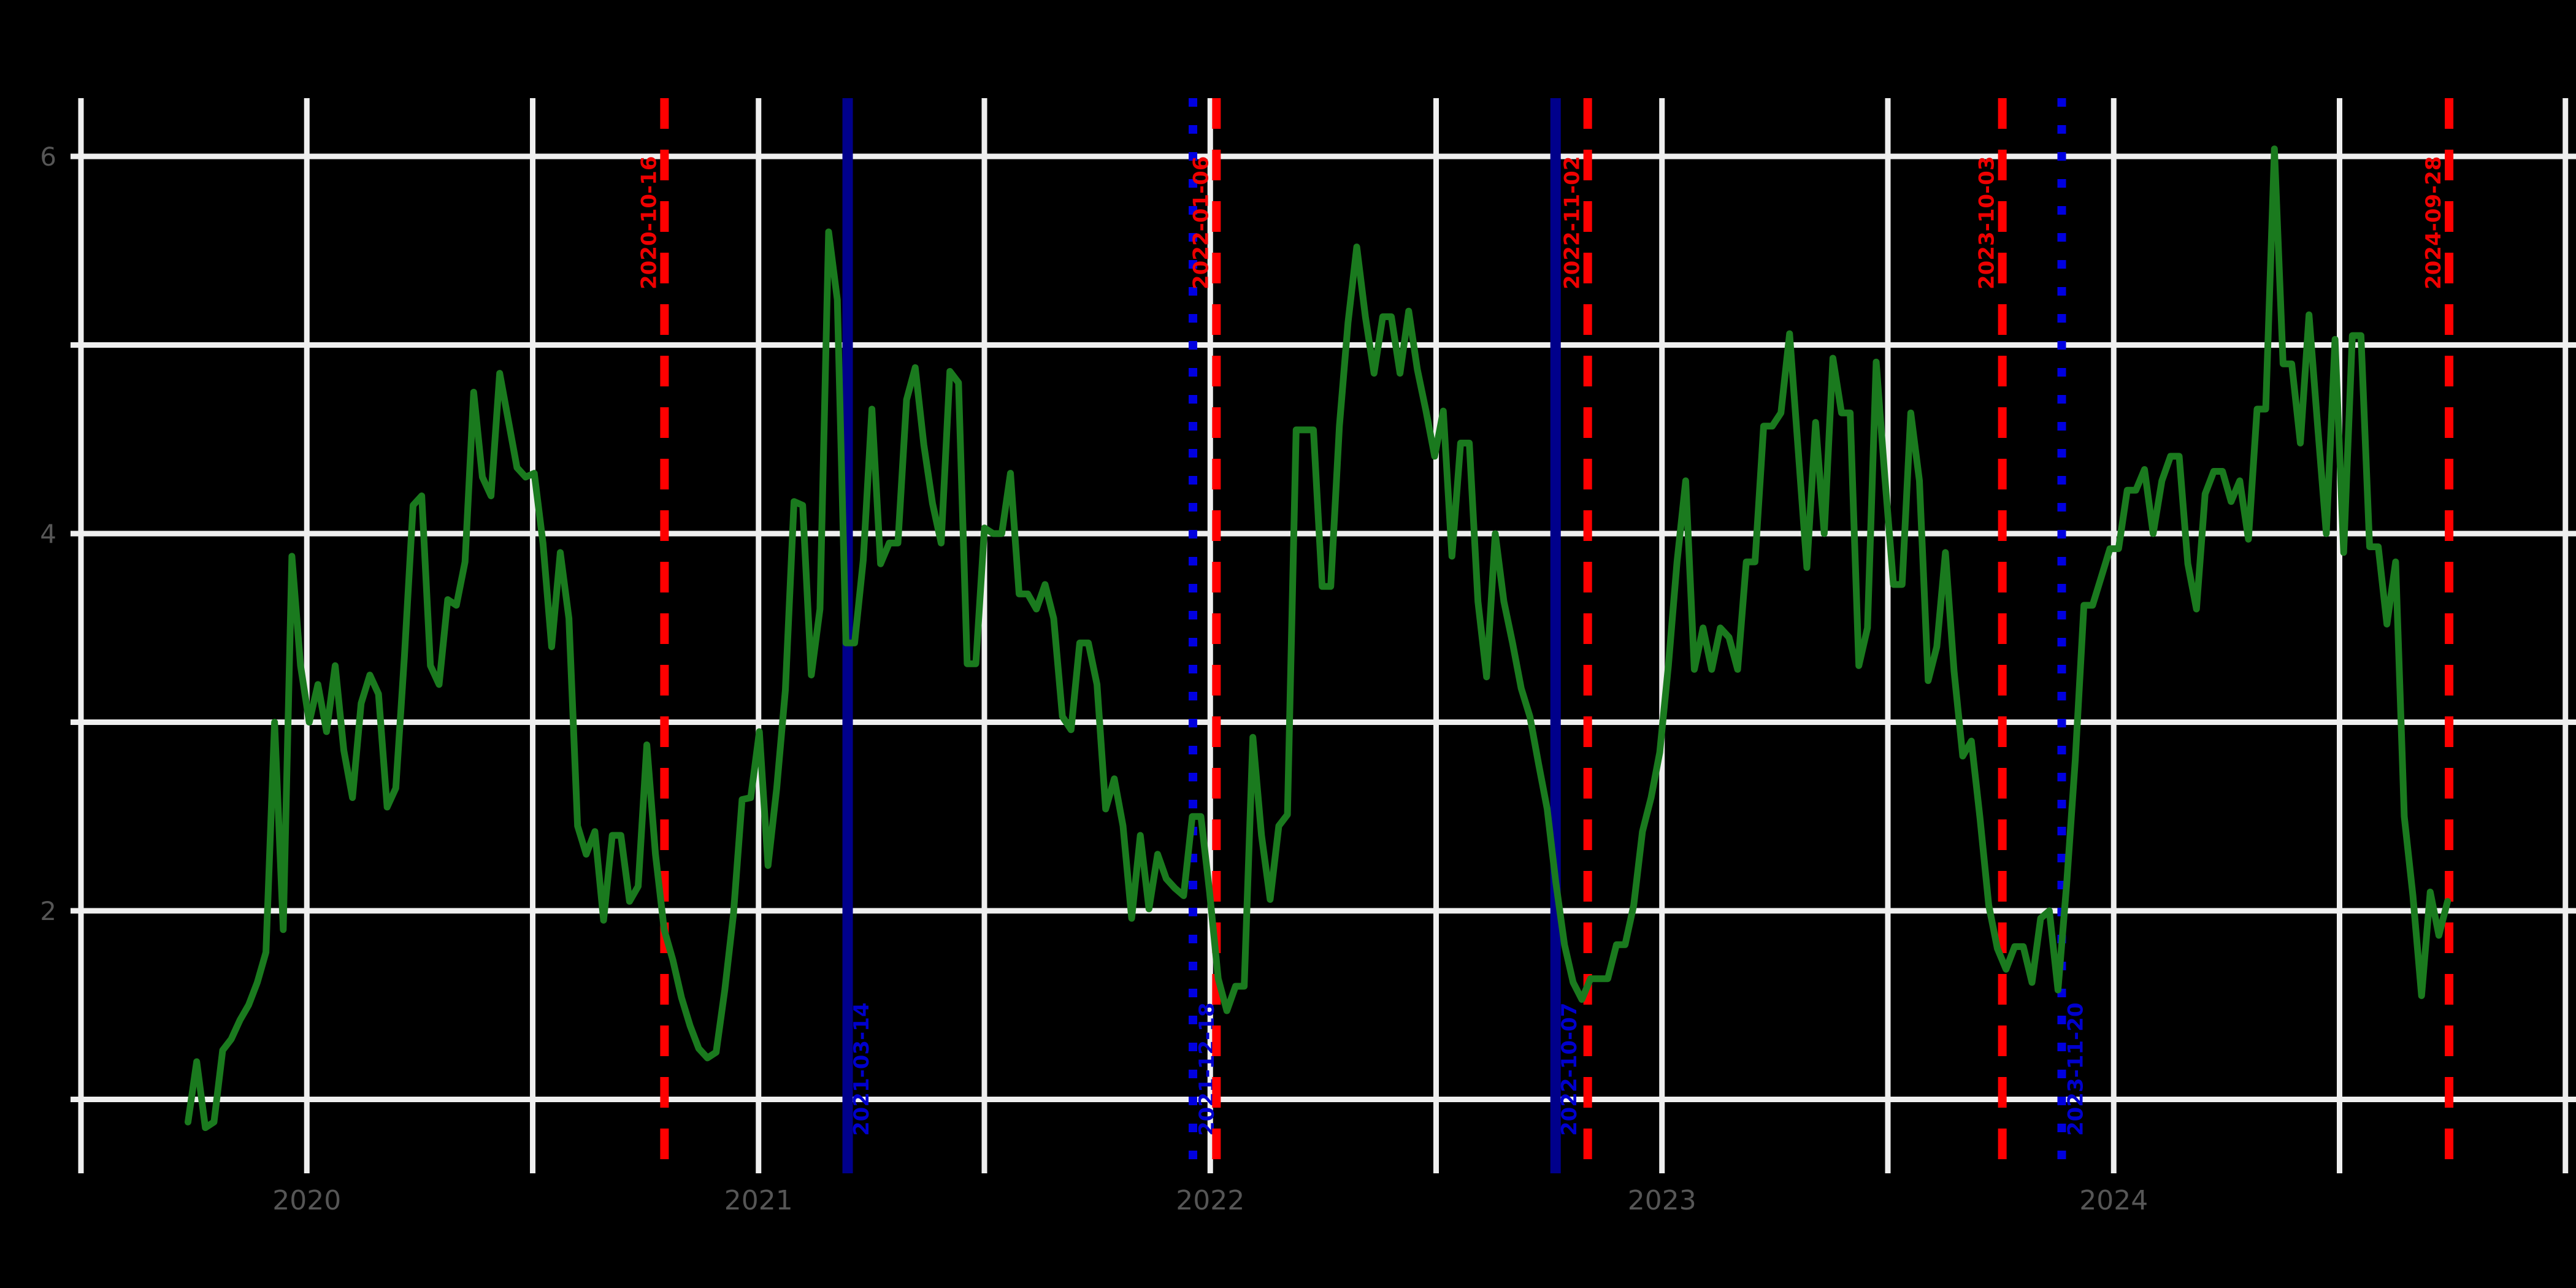 This screenshot has height=1288, width=2576. I want to click on x-axis-tick-labels: 2020 2021 2022 2023 2024, so click(1210, 1200).